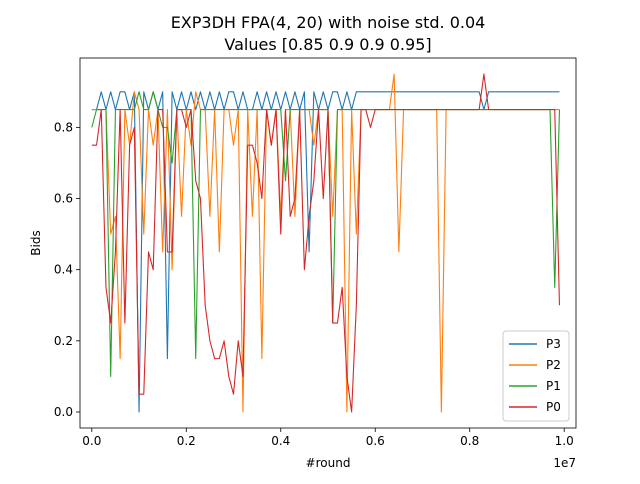 The height and width of the screenshot is (484, 640). I want to click on legend-label-p1: P1, so click(553, 386).